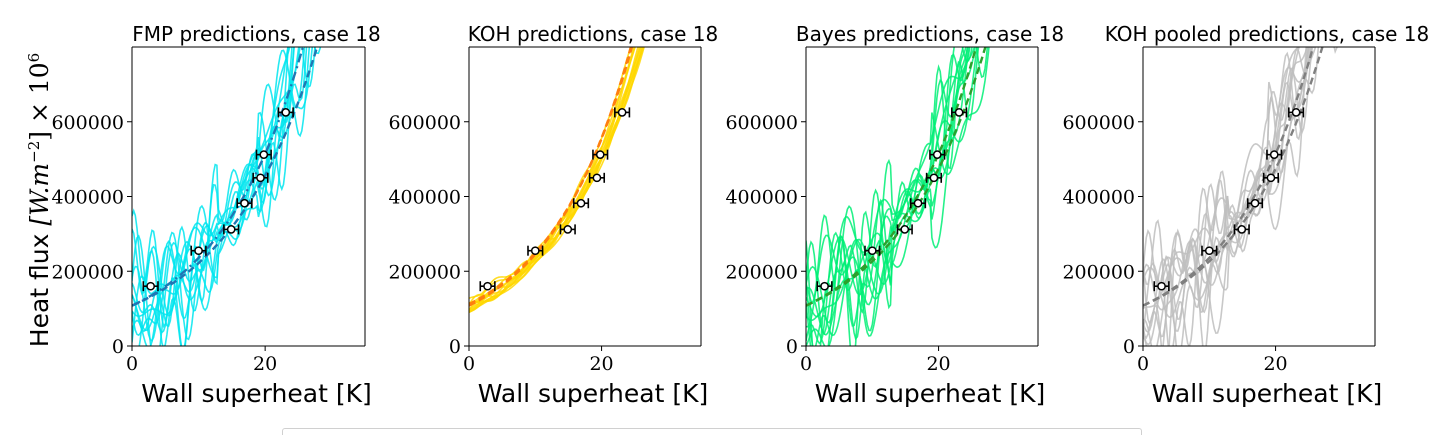  Describe the element at coordinates (39, 200) in the screenshot. I see `y-axis-label: Heat flux [W.m−2] × 106` at that location.